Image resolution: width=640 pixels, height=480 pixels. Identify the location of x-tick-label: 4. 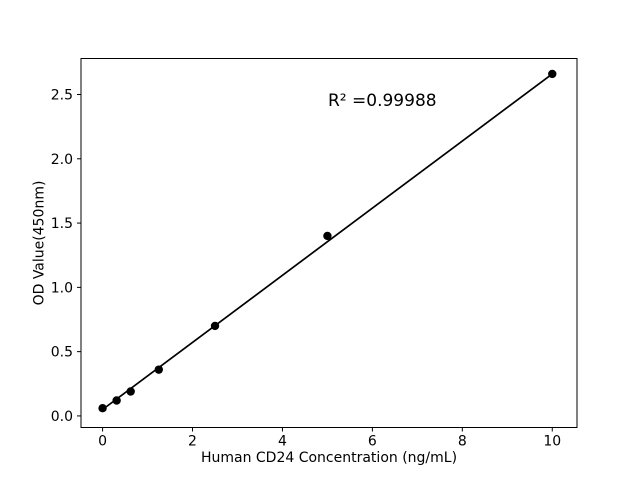
(282, 442).